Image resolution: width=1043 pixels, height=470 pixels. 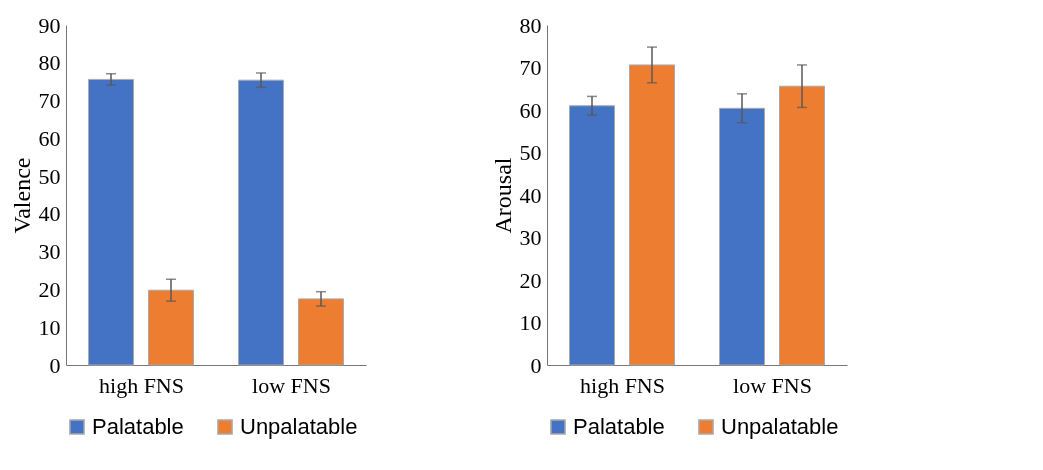 I want to click on y-tick-label: 90, so click(x=49, y=25).